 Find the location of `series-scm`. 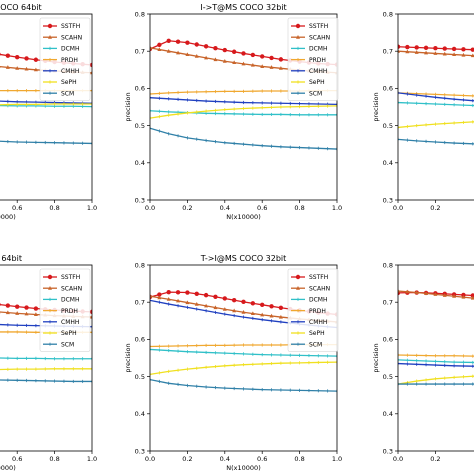

series-scm is located at coordinates (46, 381).